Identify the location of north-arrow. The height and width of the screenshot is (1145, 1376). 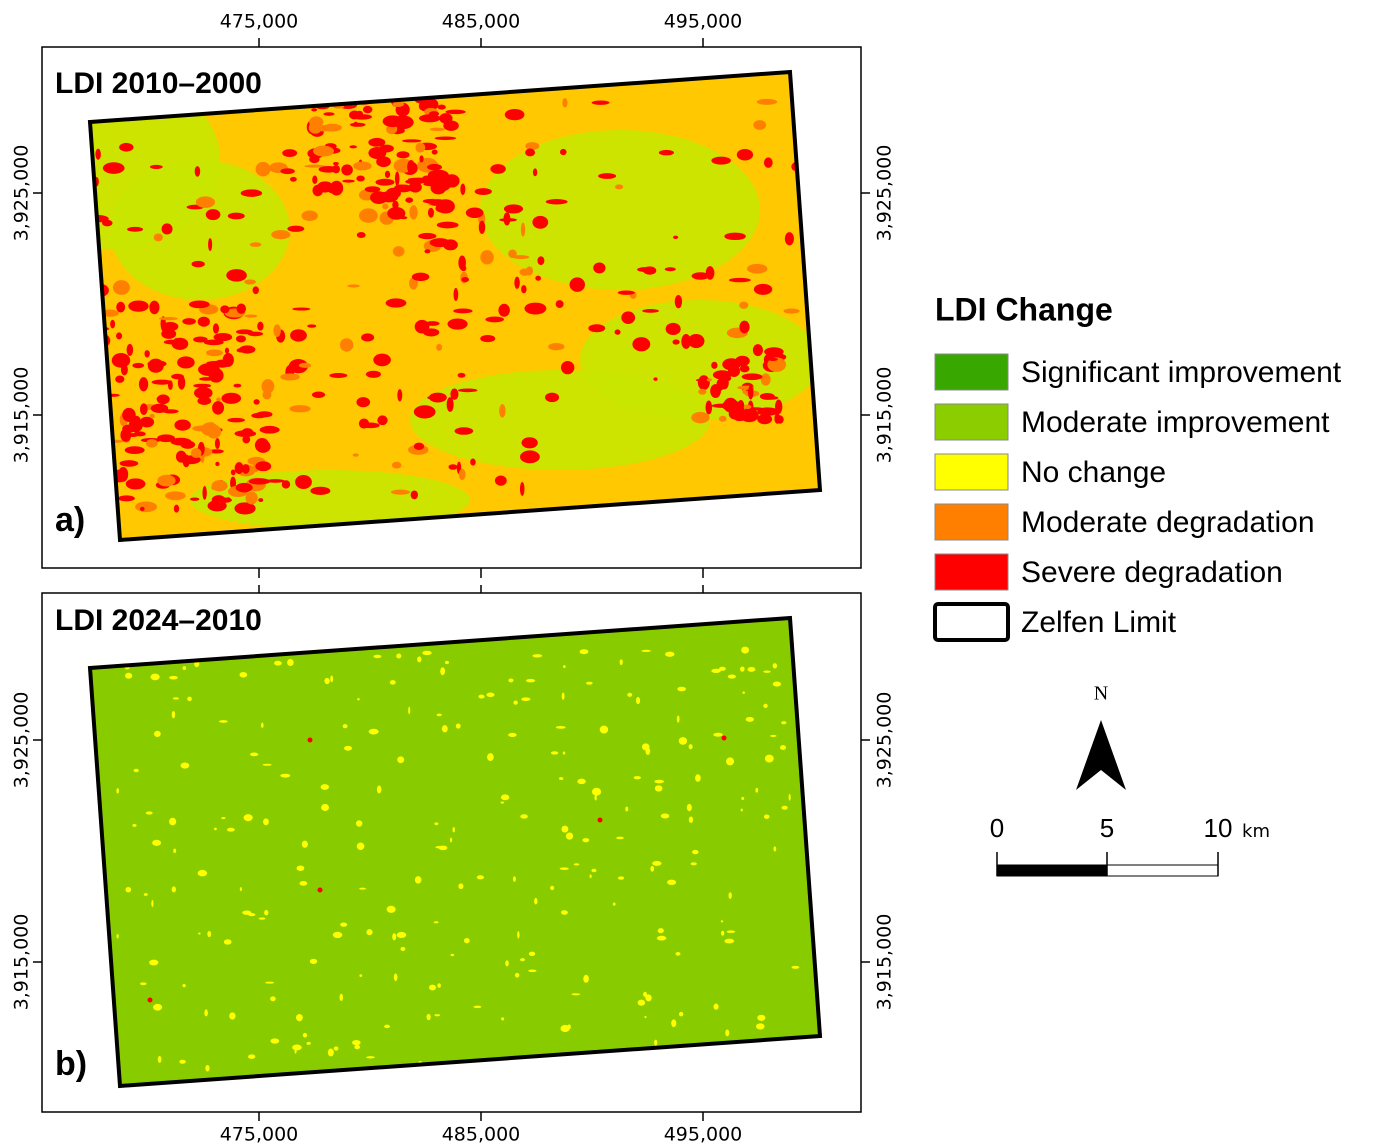
(1101, 755).